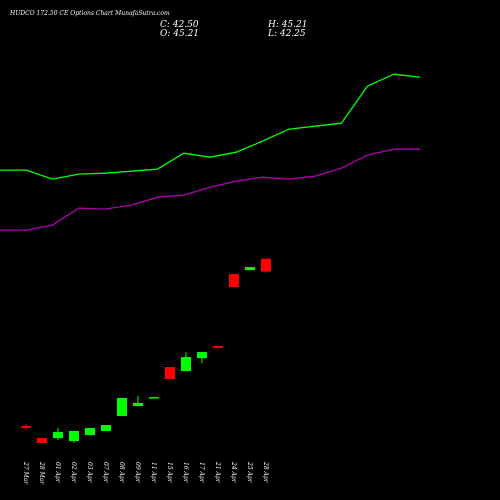  I want to click on x-tick-label: 15 Apr, so click(169, 473).